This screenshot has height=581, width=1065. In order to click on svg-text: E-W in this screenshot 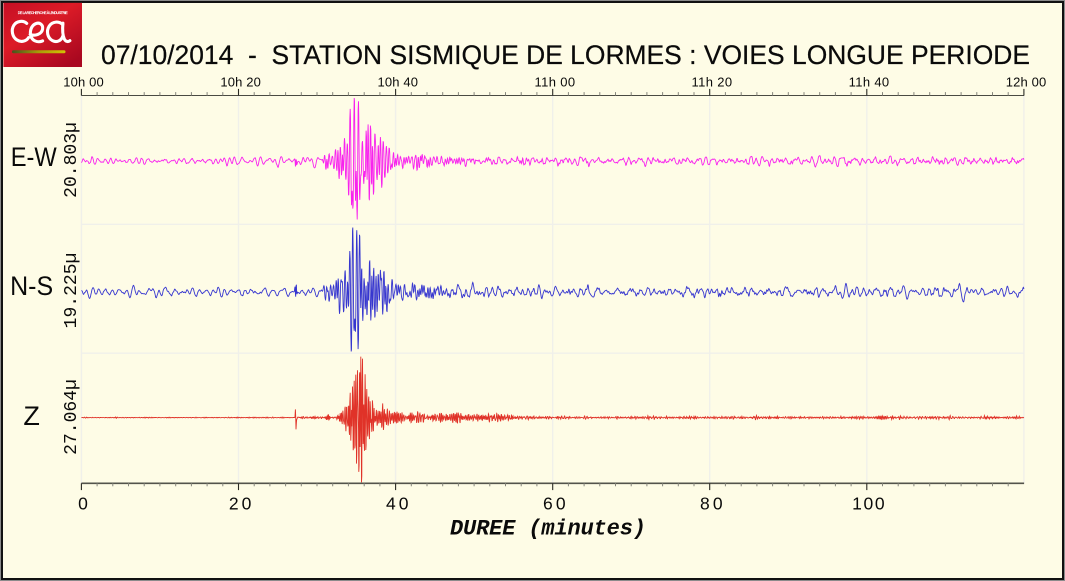, I will do `click(34, 157)`.